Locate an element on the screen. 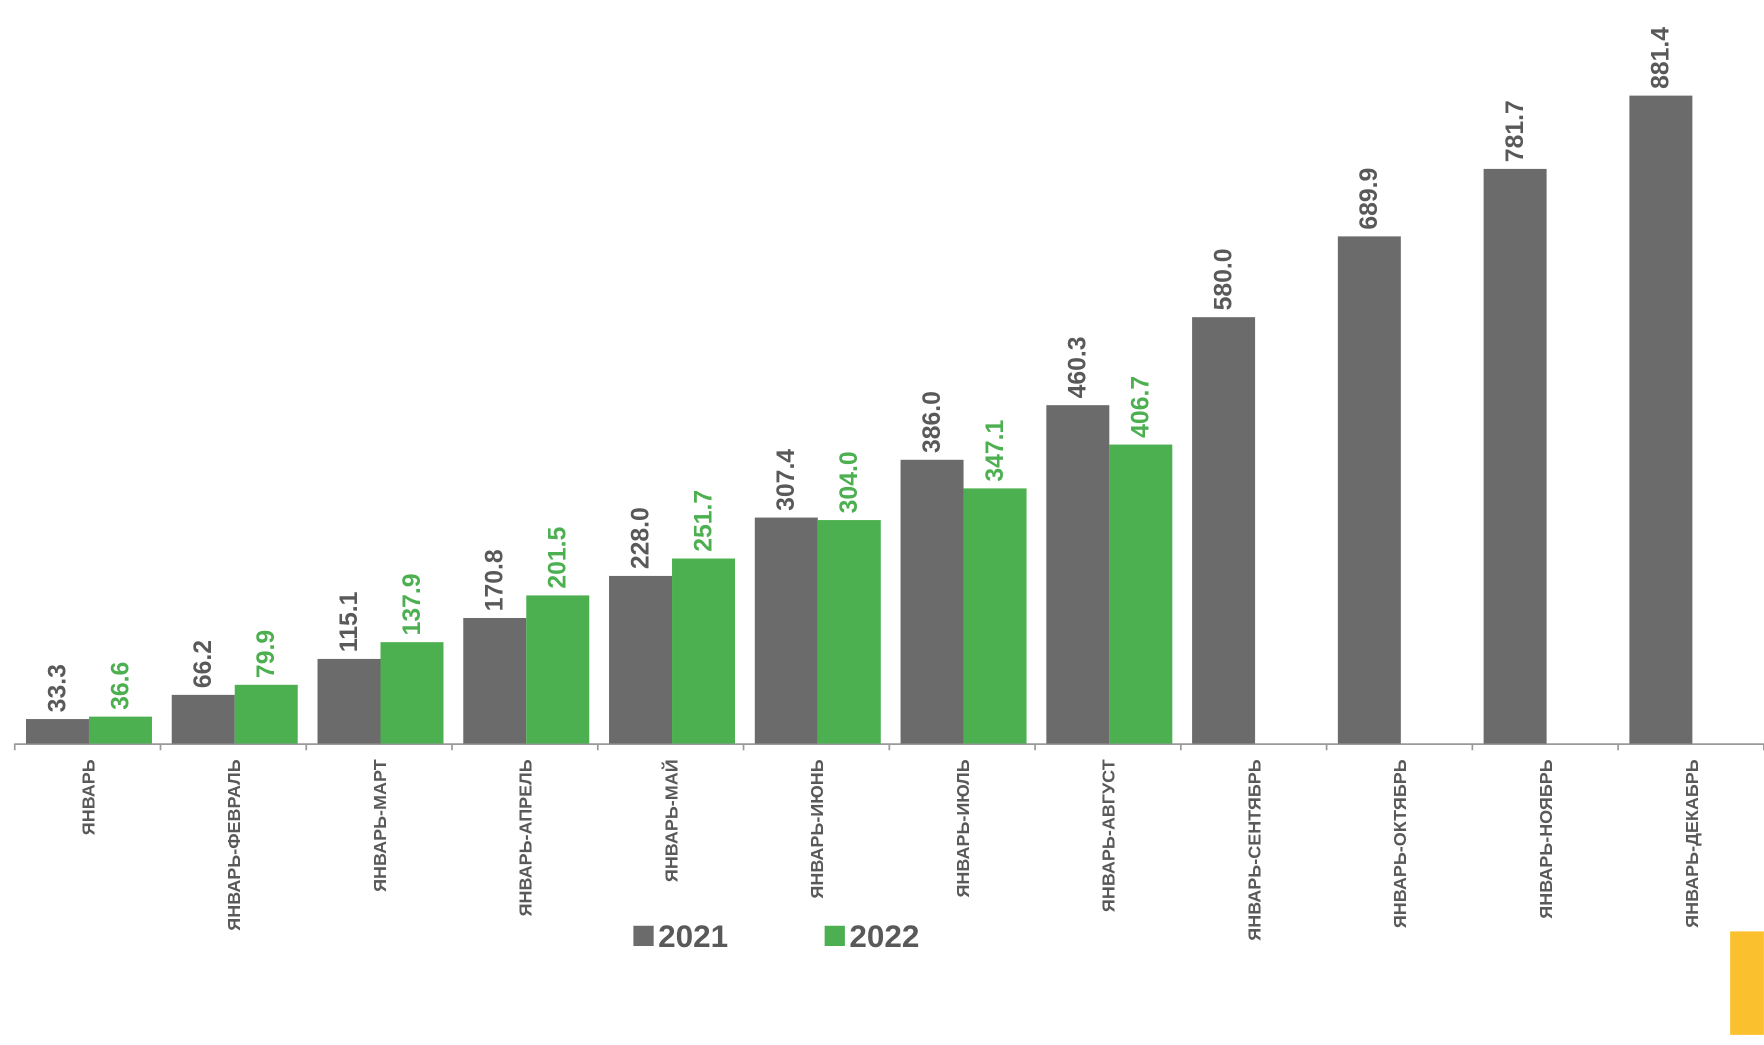  x-tick-label: ЯНВАРЬ is located at coordinates (88, 797).